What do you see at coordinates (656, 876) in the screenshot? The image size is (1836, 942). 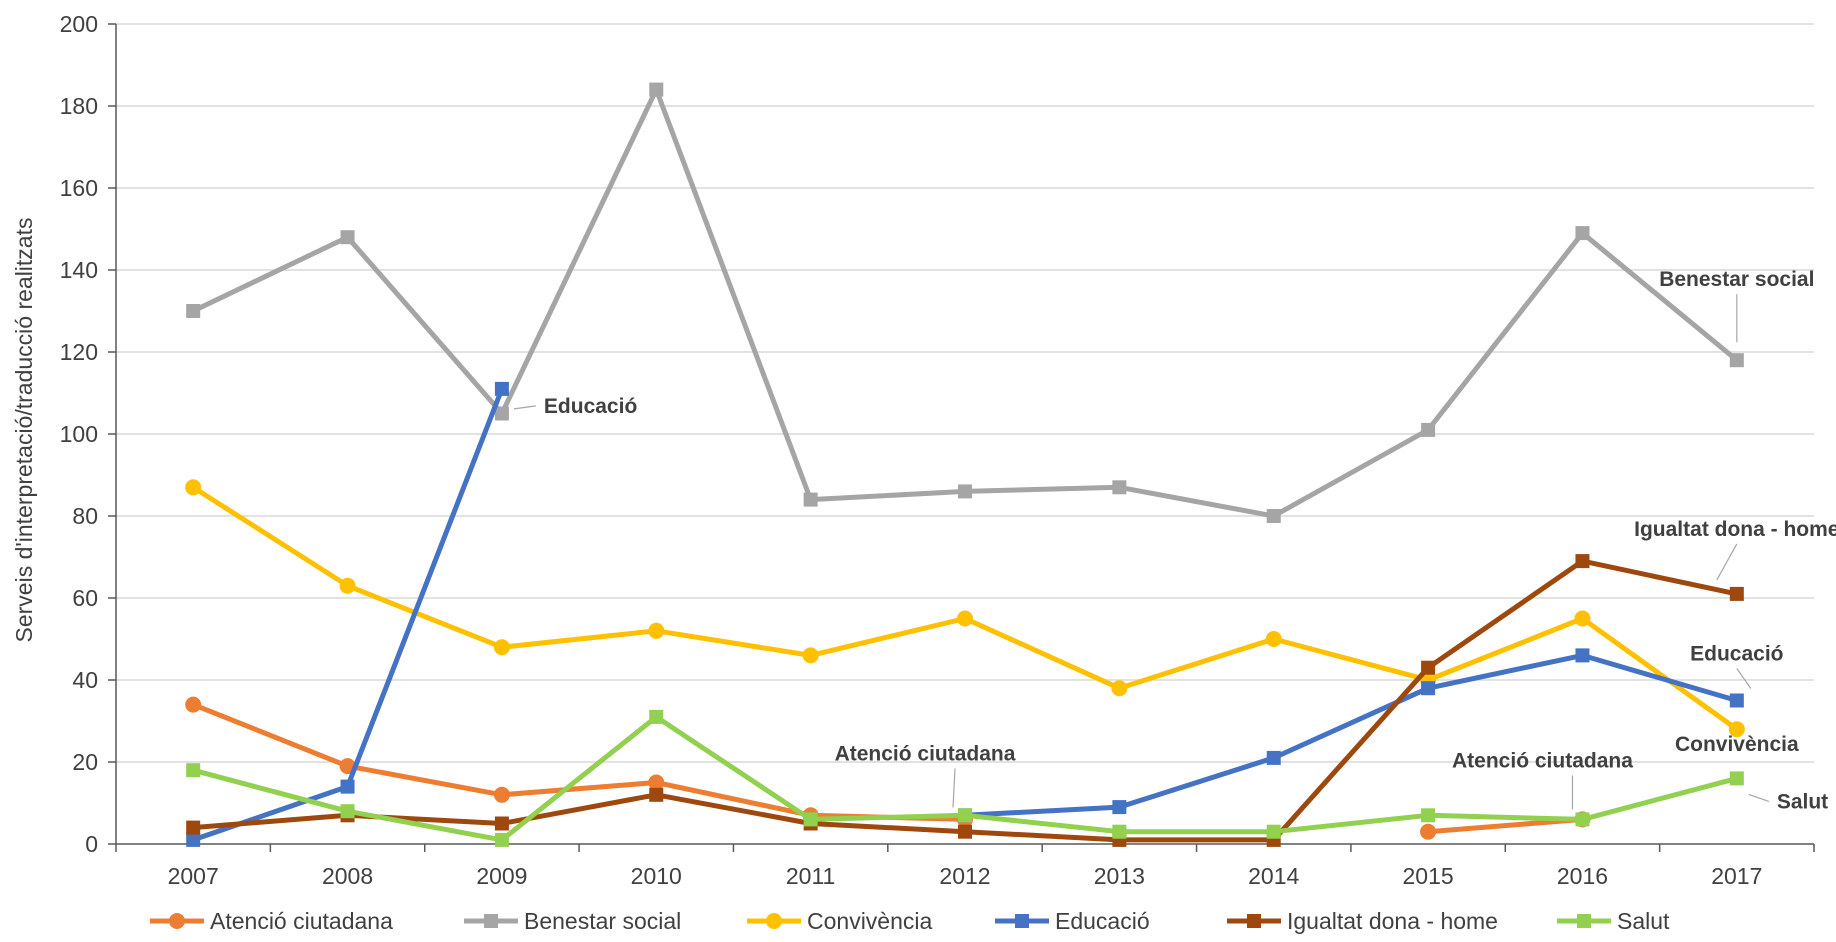 I see `x-tick-label: 2010` at bounding box center [656, 876].